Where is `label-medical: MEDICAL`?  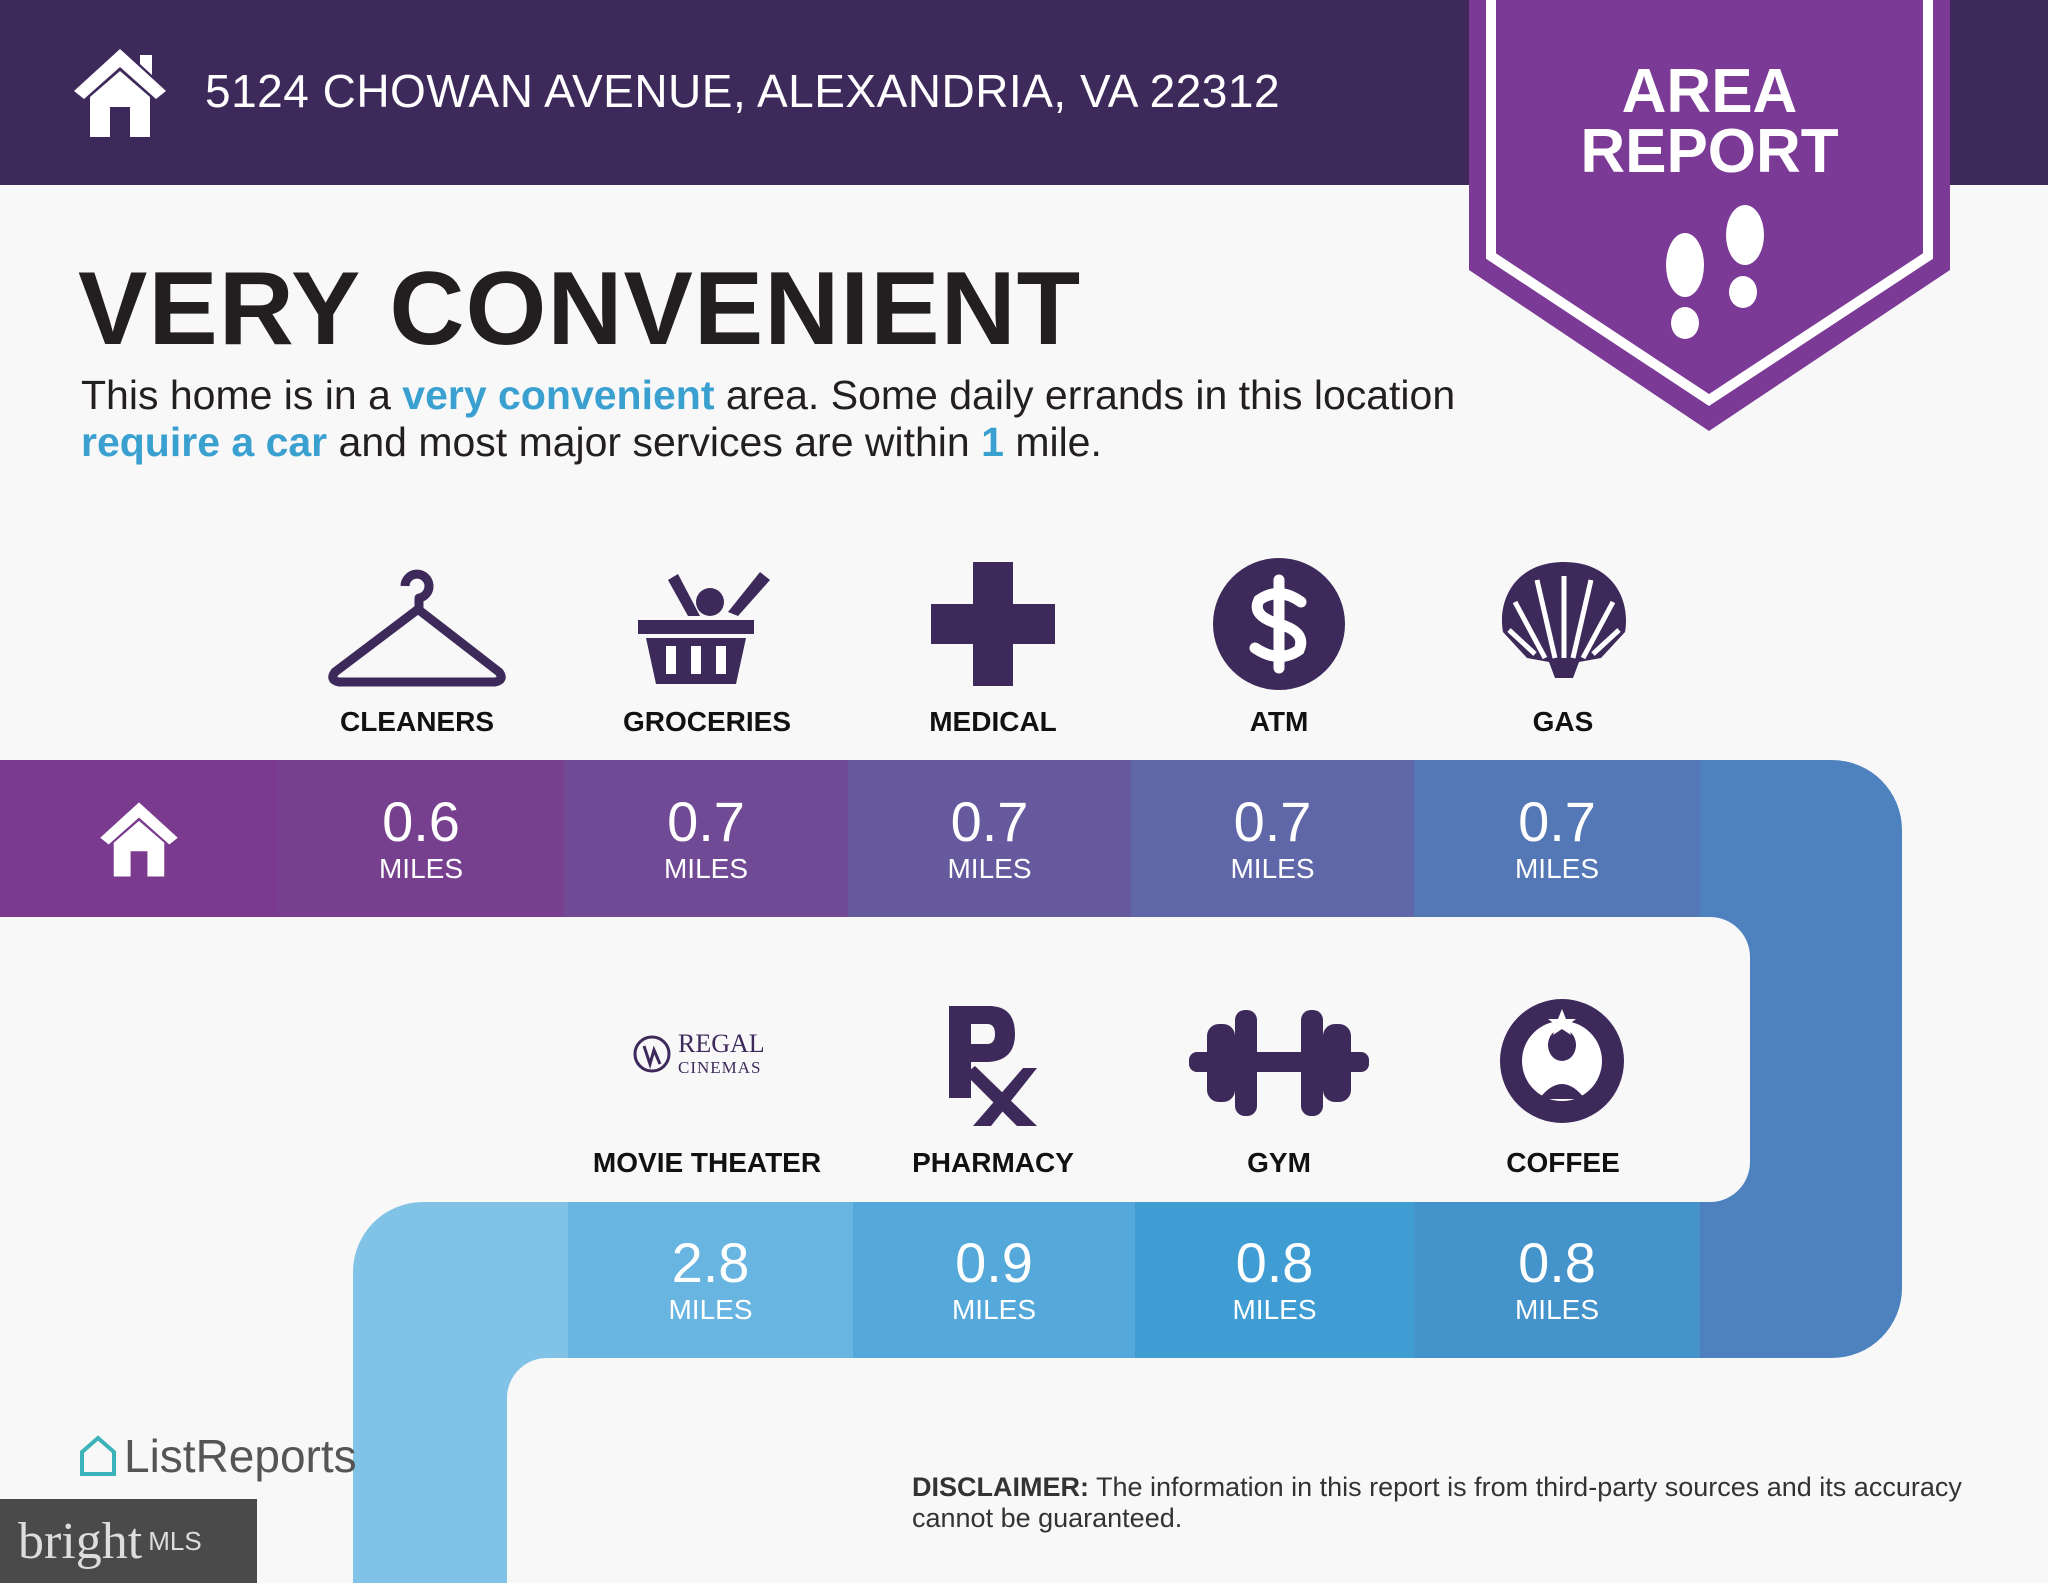 label-medical: MEDICAL is located at coordinates (993, 721).